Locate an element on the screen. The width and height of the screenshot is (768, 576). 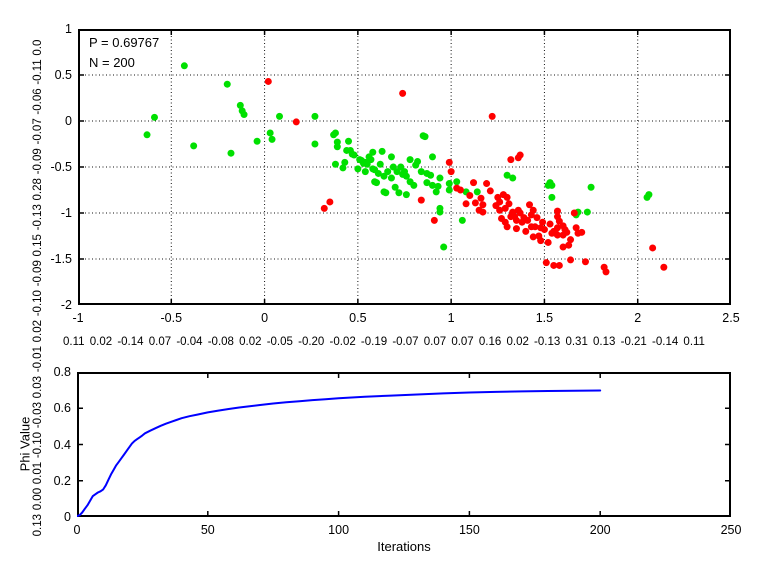
x-tick-label: 1 is located at coordinates (451, 318).